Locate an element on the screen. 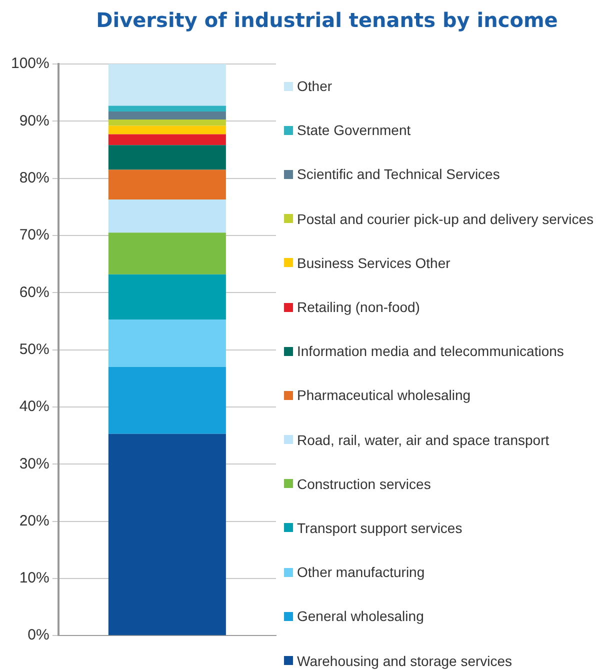  legend-label: Scientific and Technical Services is located at coordinates (398, 174).